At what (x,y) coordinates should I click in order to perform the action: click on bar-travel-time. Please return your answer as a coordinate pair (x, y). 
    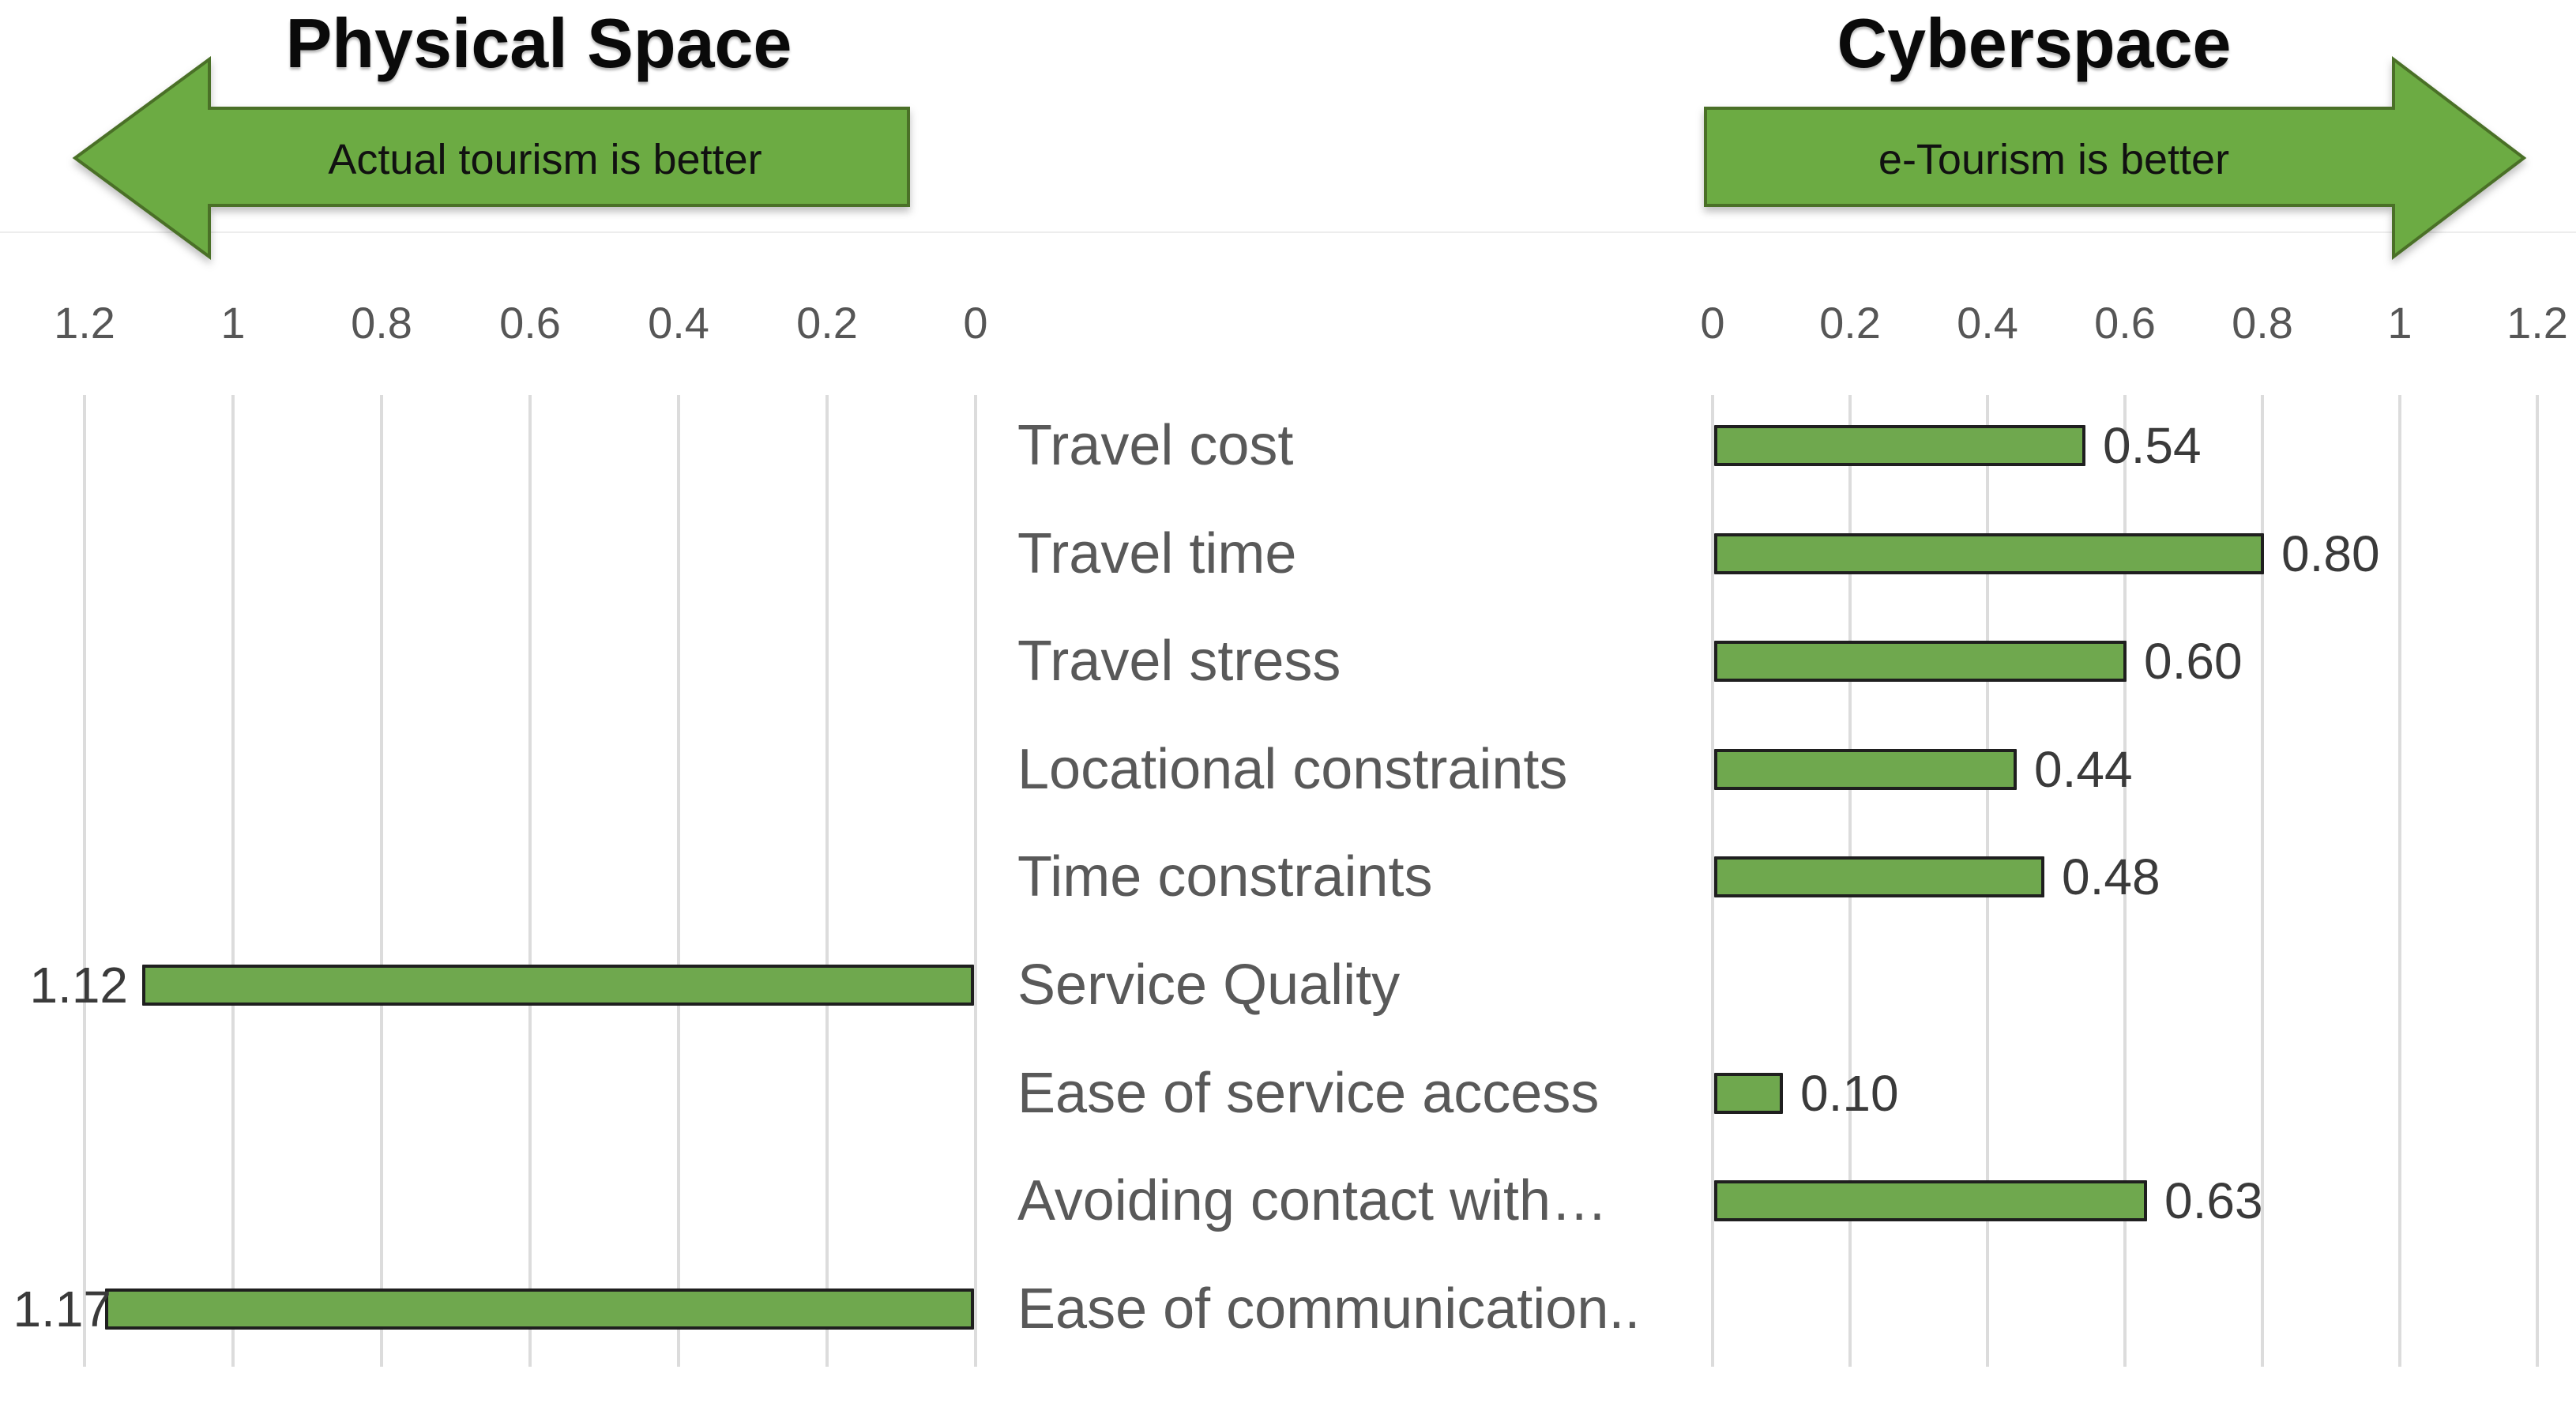
    Looking at the image, I should click on (1989, 553).